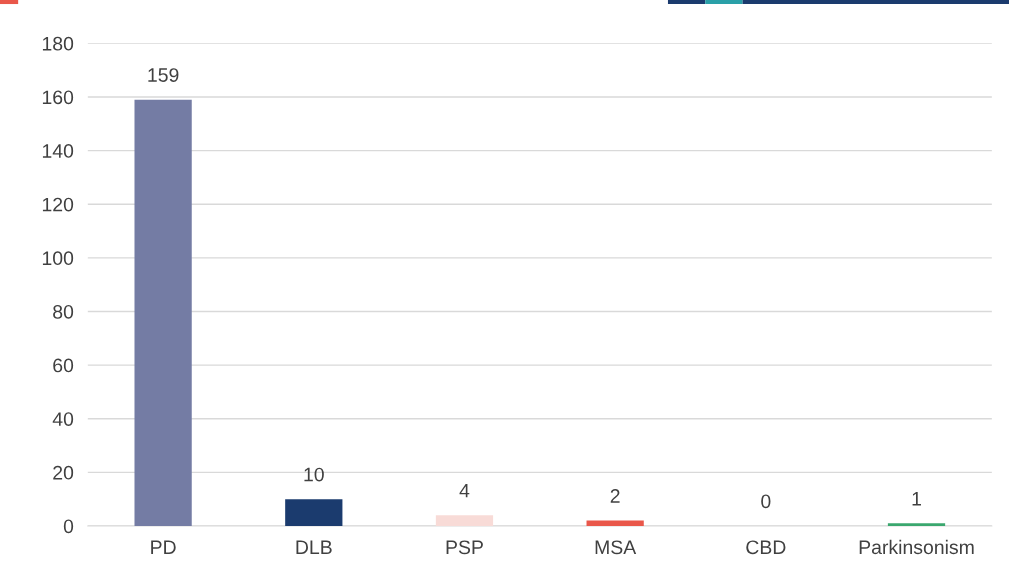 The image size is (1009, 578). Describe the element at coordinates (63, 419) in the screenshot. I see `y-tick-label: 40` at that location.